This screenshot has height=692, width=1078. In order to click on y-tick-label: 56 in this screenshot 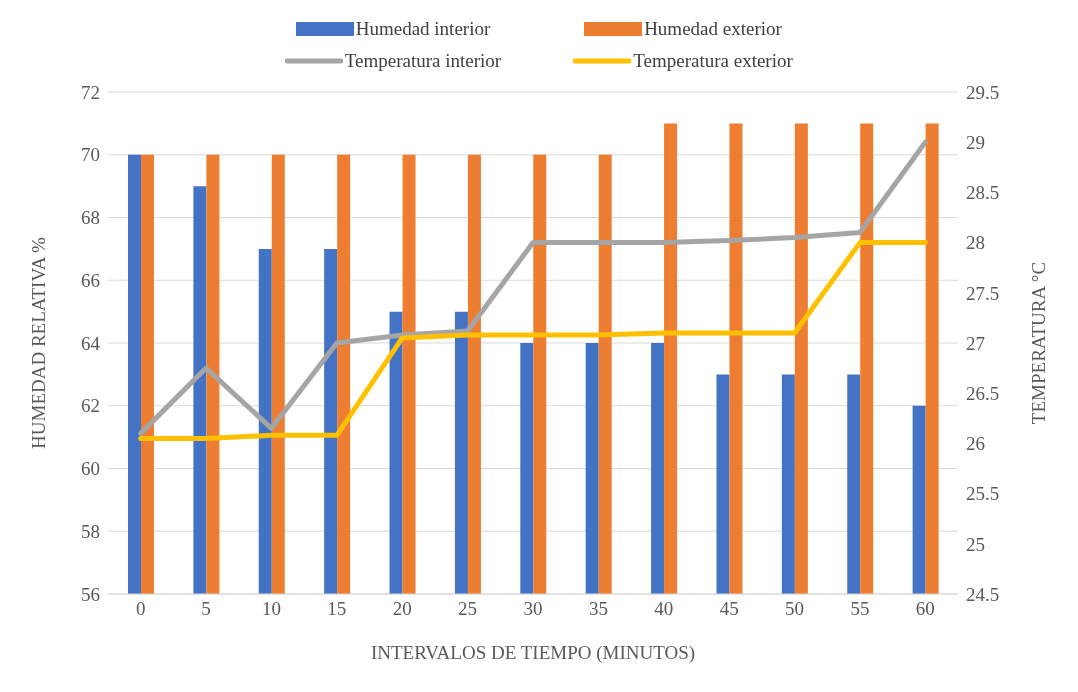, I will do `click(90, 594)`.